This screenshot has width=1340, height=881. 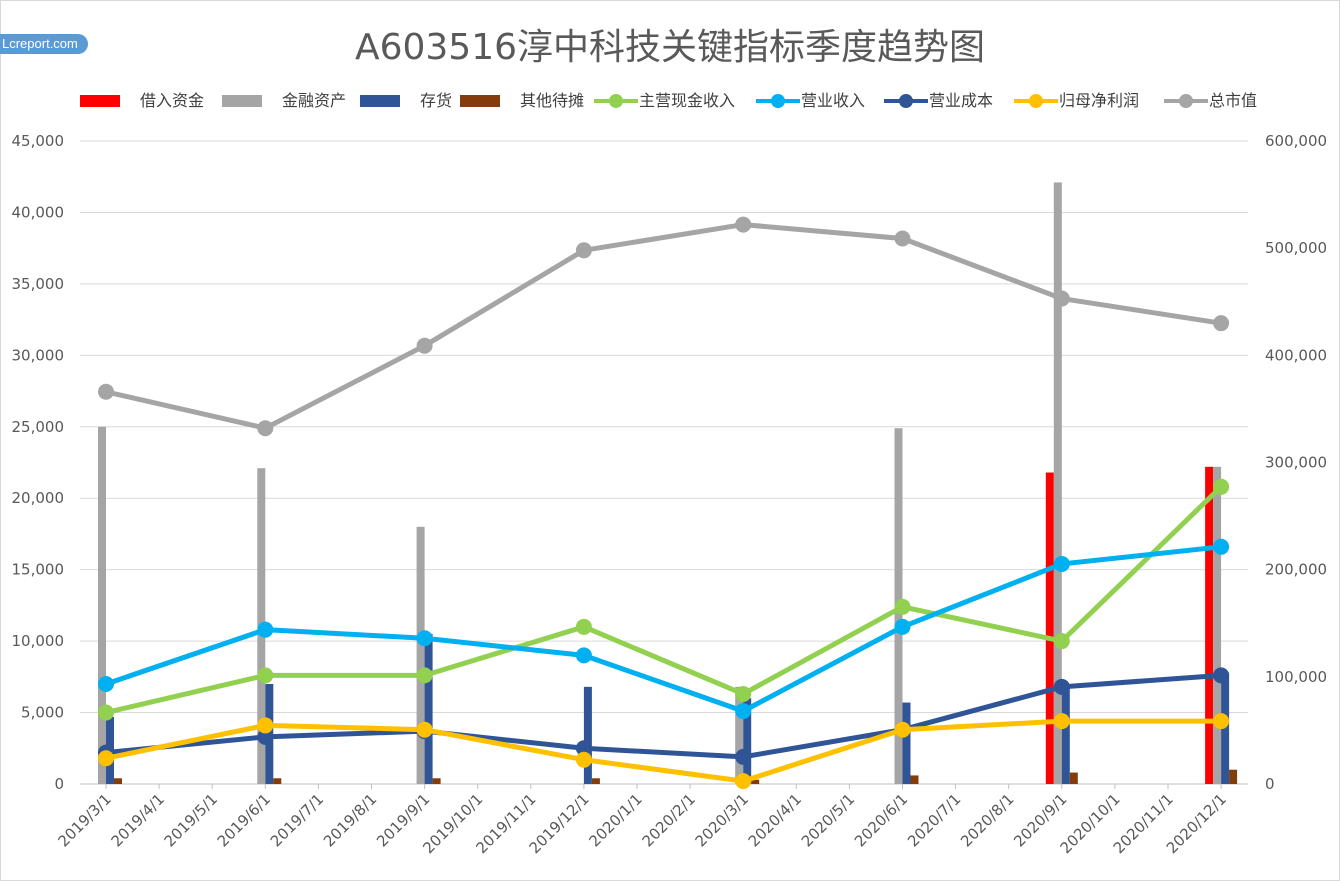 I want to click on line-营业成本, so click(x=663, y=716).